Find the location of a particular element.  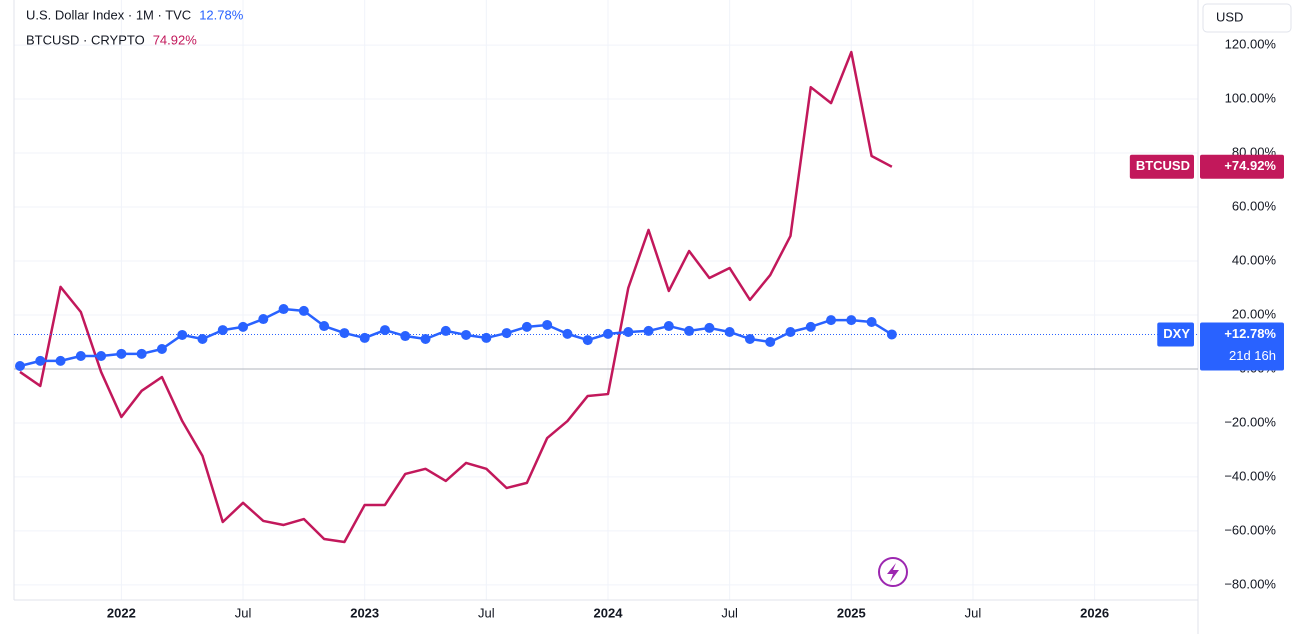

y-tick-label: 120.00% is located at coordinates (1251, 44).